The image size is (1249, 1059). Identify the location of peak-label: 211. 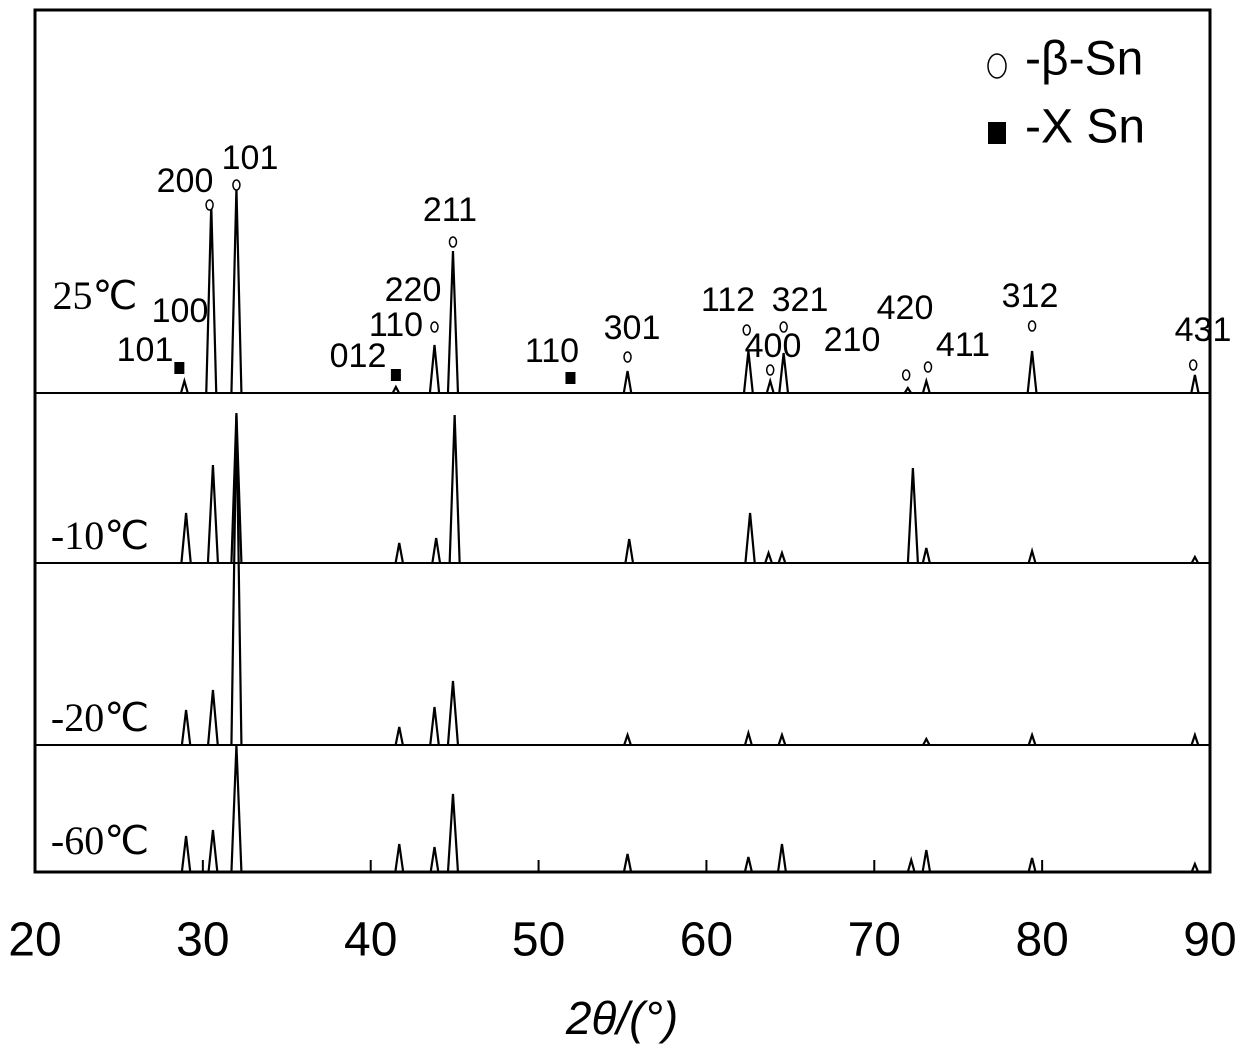
(450, 210).